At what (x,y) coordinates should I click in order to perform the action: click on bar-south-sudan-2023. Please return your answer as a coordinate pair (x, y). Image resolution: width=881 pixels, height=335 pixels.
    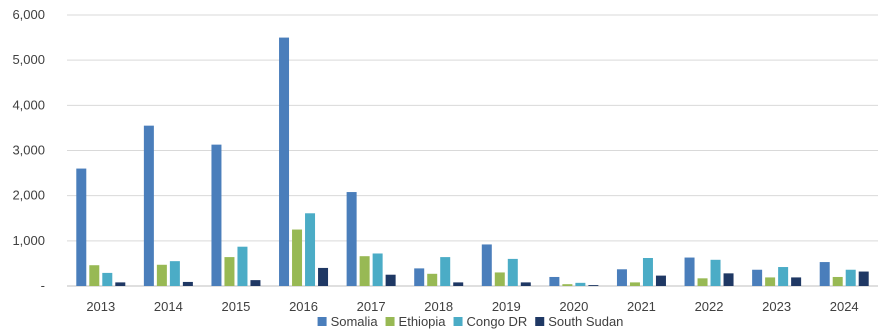
    Looking at the image, I should click on (796, 281).